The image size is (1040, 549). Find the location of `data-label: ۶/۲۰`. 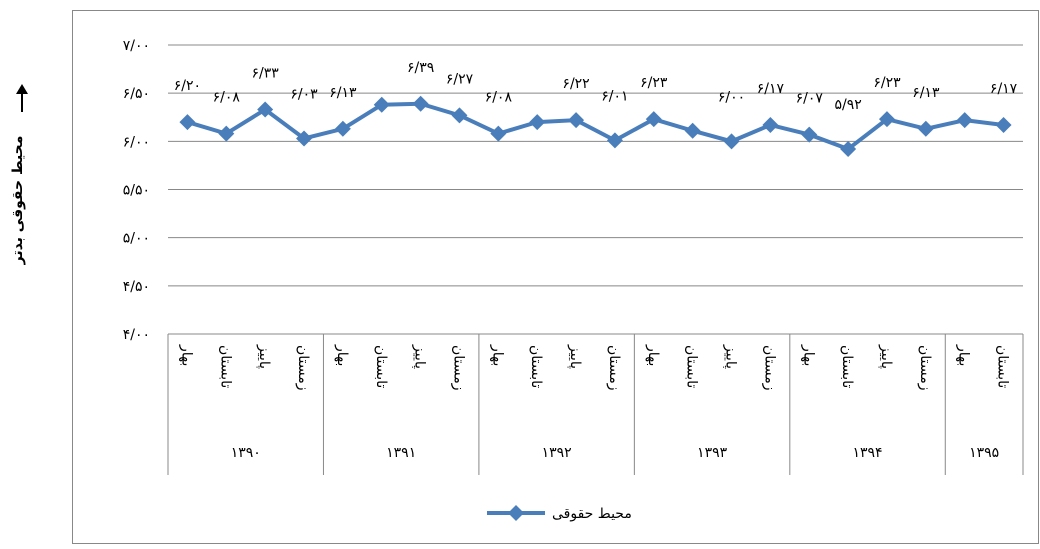

data-label: ۶/۲۰ is located at coordinates (187, 86).